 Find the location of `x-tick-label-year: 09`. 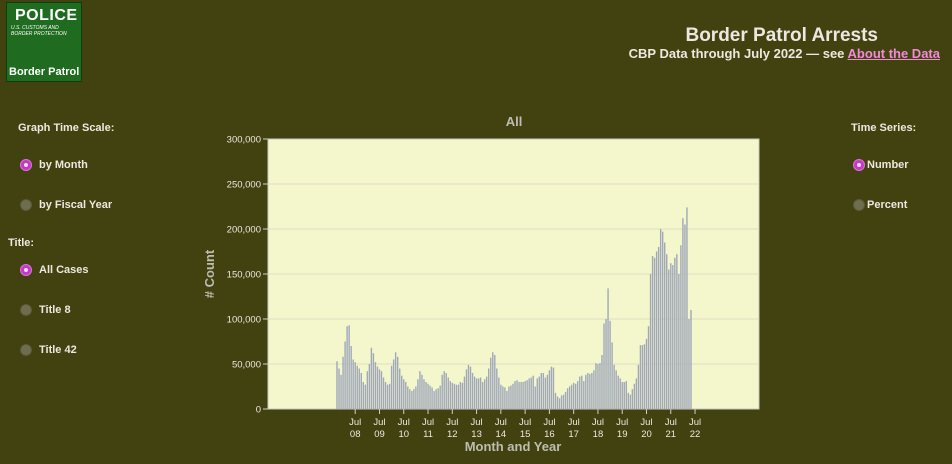

x-tick-label-year: 09 is located at coordinates (379, 434).